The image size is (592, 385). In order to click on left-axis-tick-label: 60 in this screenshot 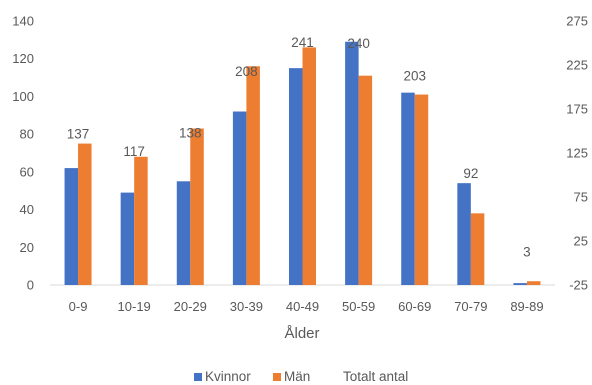, I will do `click(27, 171)`.